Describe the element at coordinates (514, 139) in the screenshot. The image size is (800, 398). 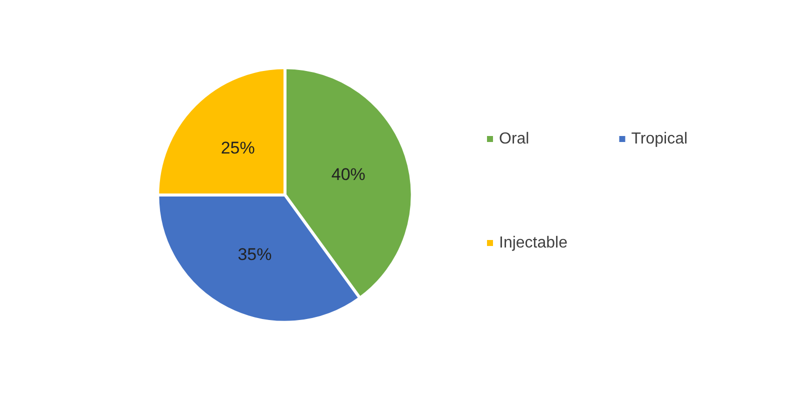
I see `legend-label: Oral` at that location.